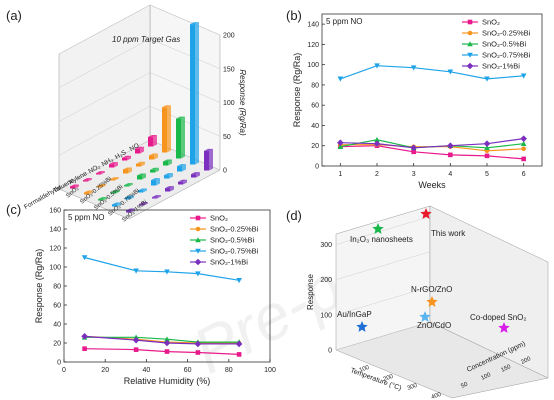 This screenshot has width=554, height=400. What do you see at coordinates (344, 21) in the screenshot?
I see `annotation: 5 ppm NO` at bounding box center [344, 21].